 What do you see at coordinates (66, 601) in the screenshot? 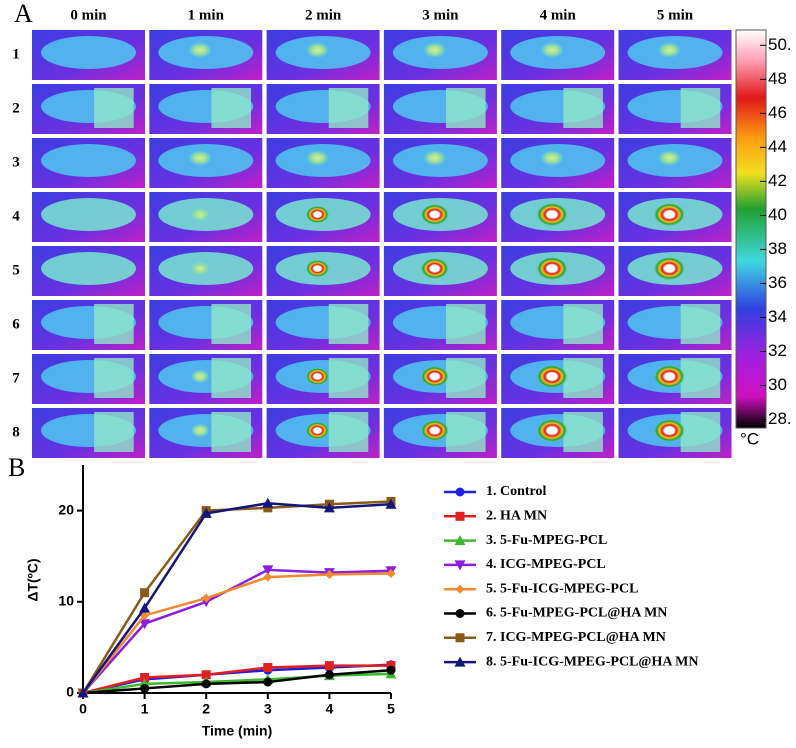
I see `y-tick-label: 10` at bounding box center [66, 601].